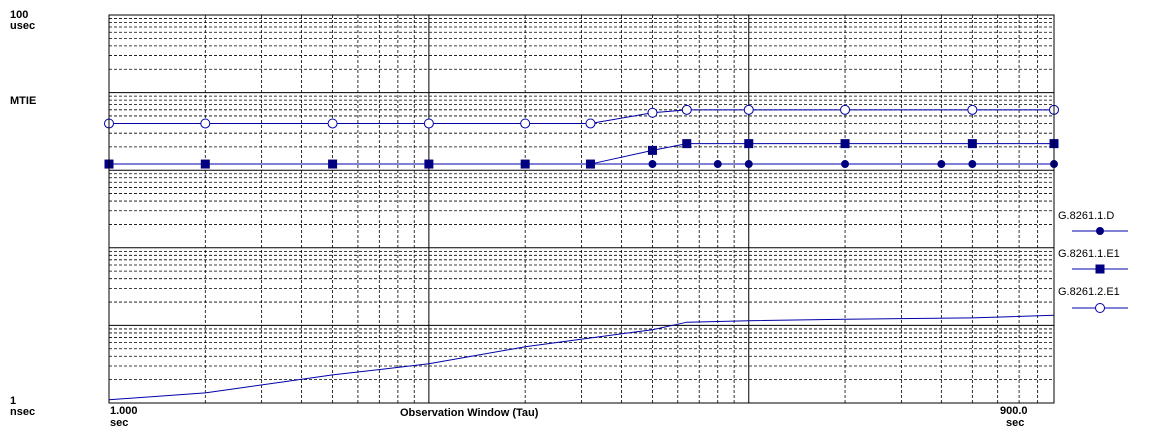  Describe the element at coordinates (1086, 216) in the screenshot. I see `legend-label-g8261-1-d: G.8261.1.D` at that location.